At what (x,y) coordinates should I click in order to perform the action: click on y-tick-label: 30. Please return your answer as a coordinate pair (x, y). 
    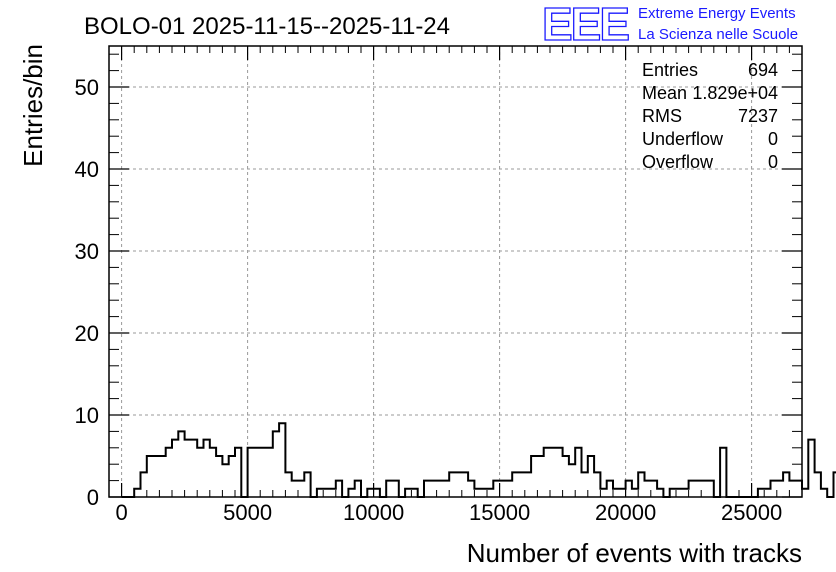
    Looking at the image, I should click on (87, 251).